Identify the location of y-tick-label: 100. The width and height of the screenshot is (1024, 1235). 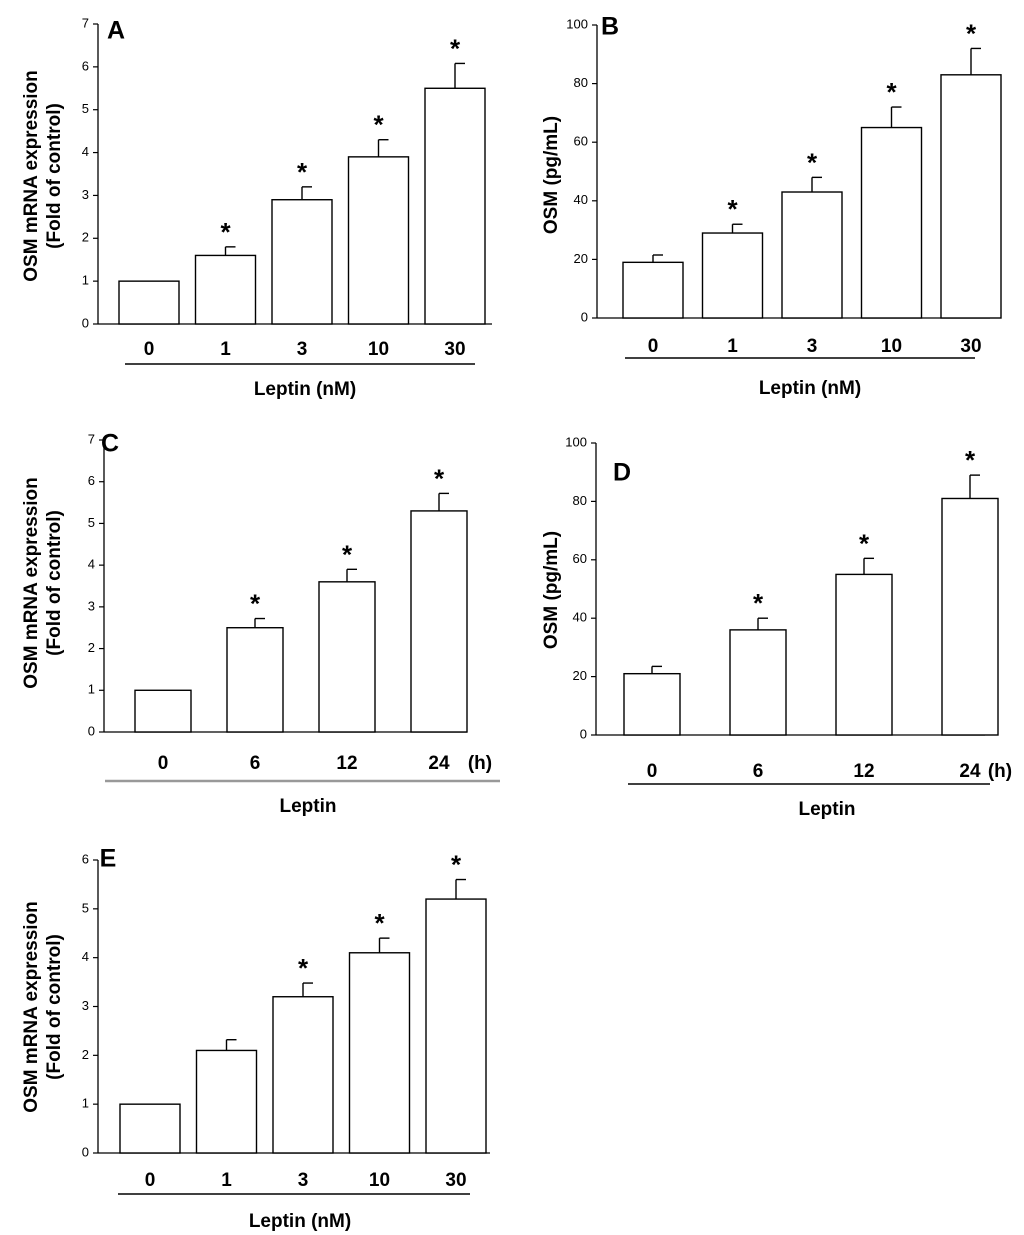
(576, 441).